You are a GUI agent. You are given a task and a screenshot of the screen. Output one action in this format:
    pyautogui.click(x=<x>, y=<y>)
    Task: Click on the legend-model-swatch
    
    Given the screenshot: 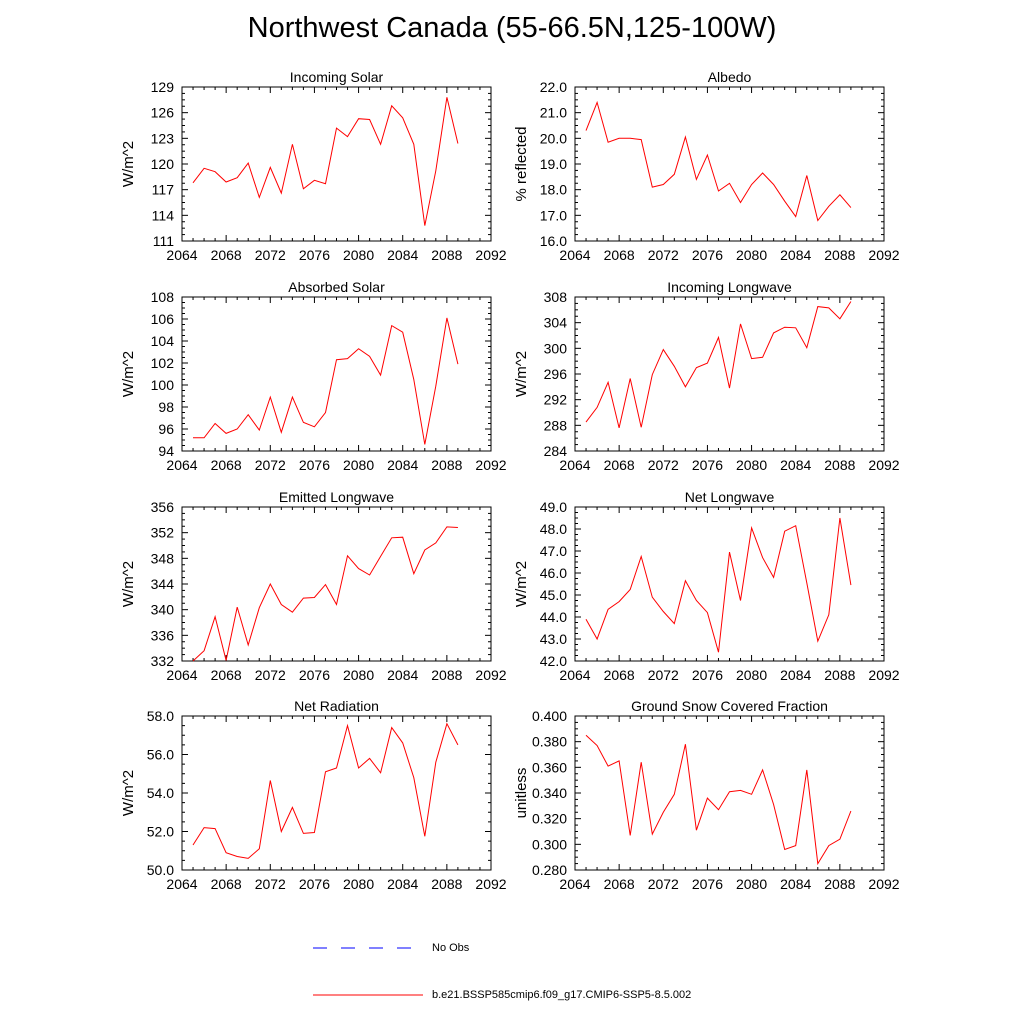 What is the action you would take?
    pyautogui.click(x=368, y=995)
    